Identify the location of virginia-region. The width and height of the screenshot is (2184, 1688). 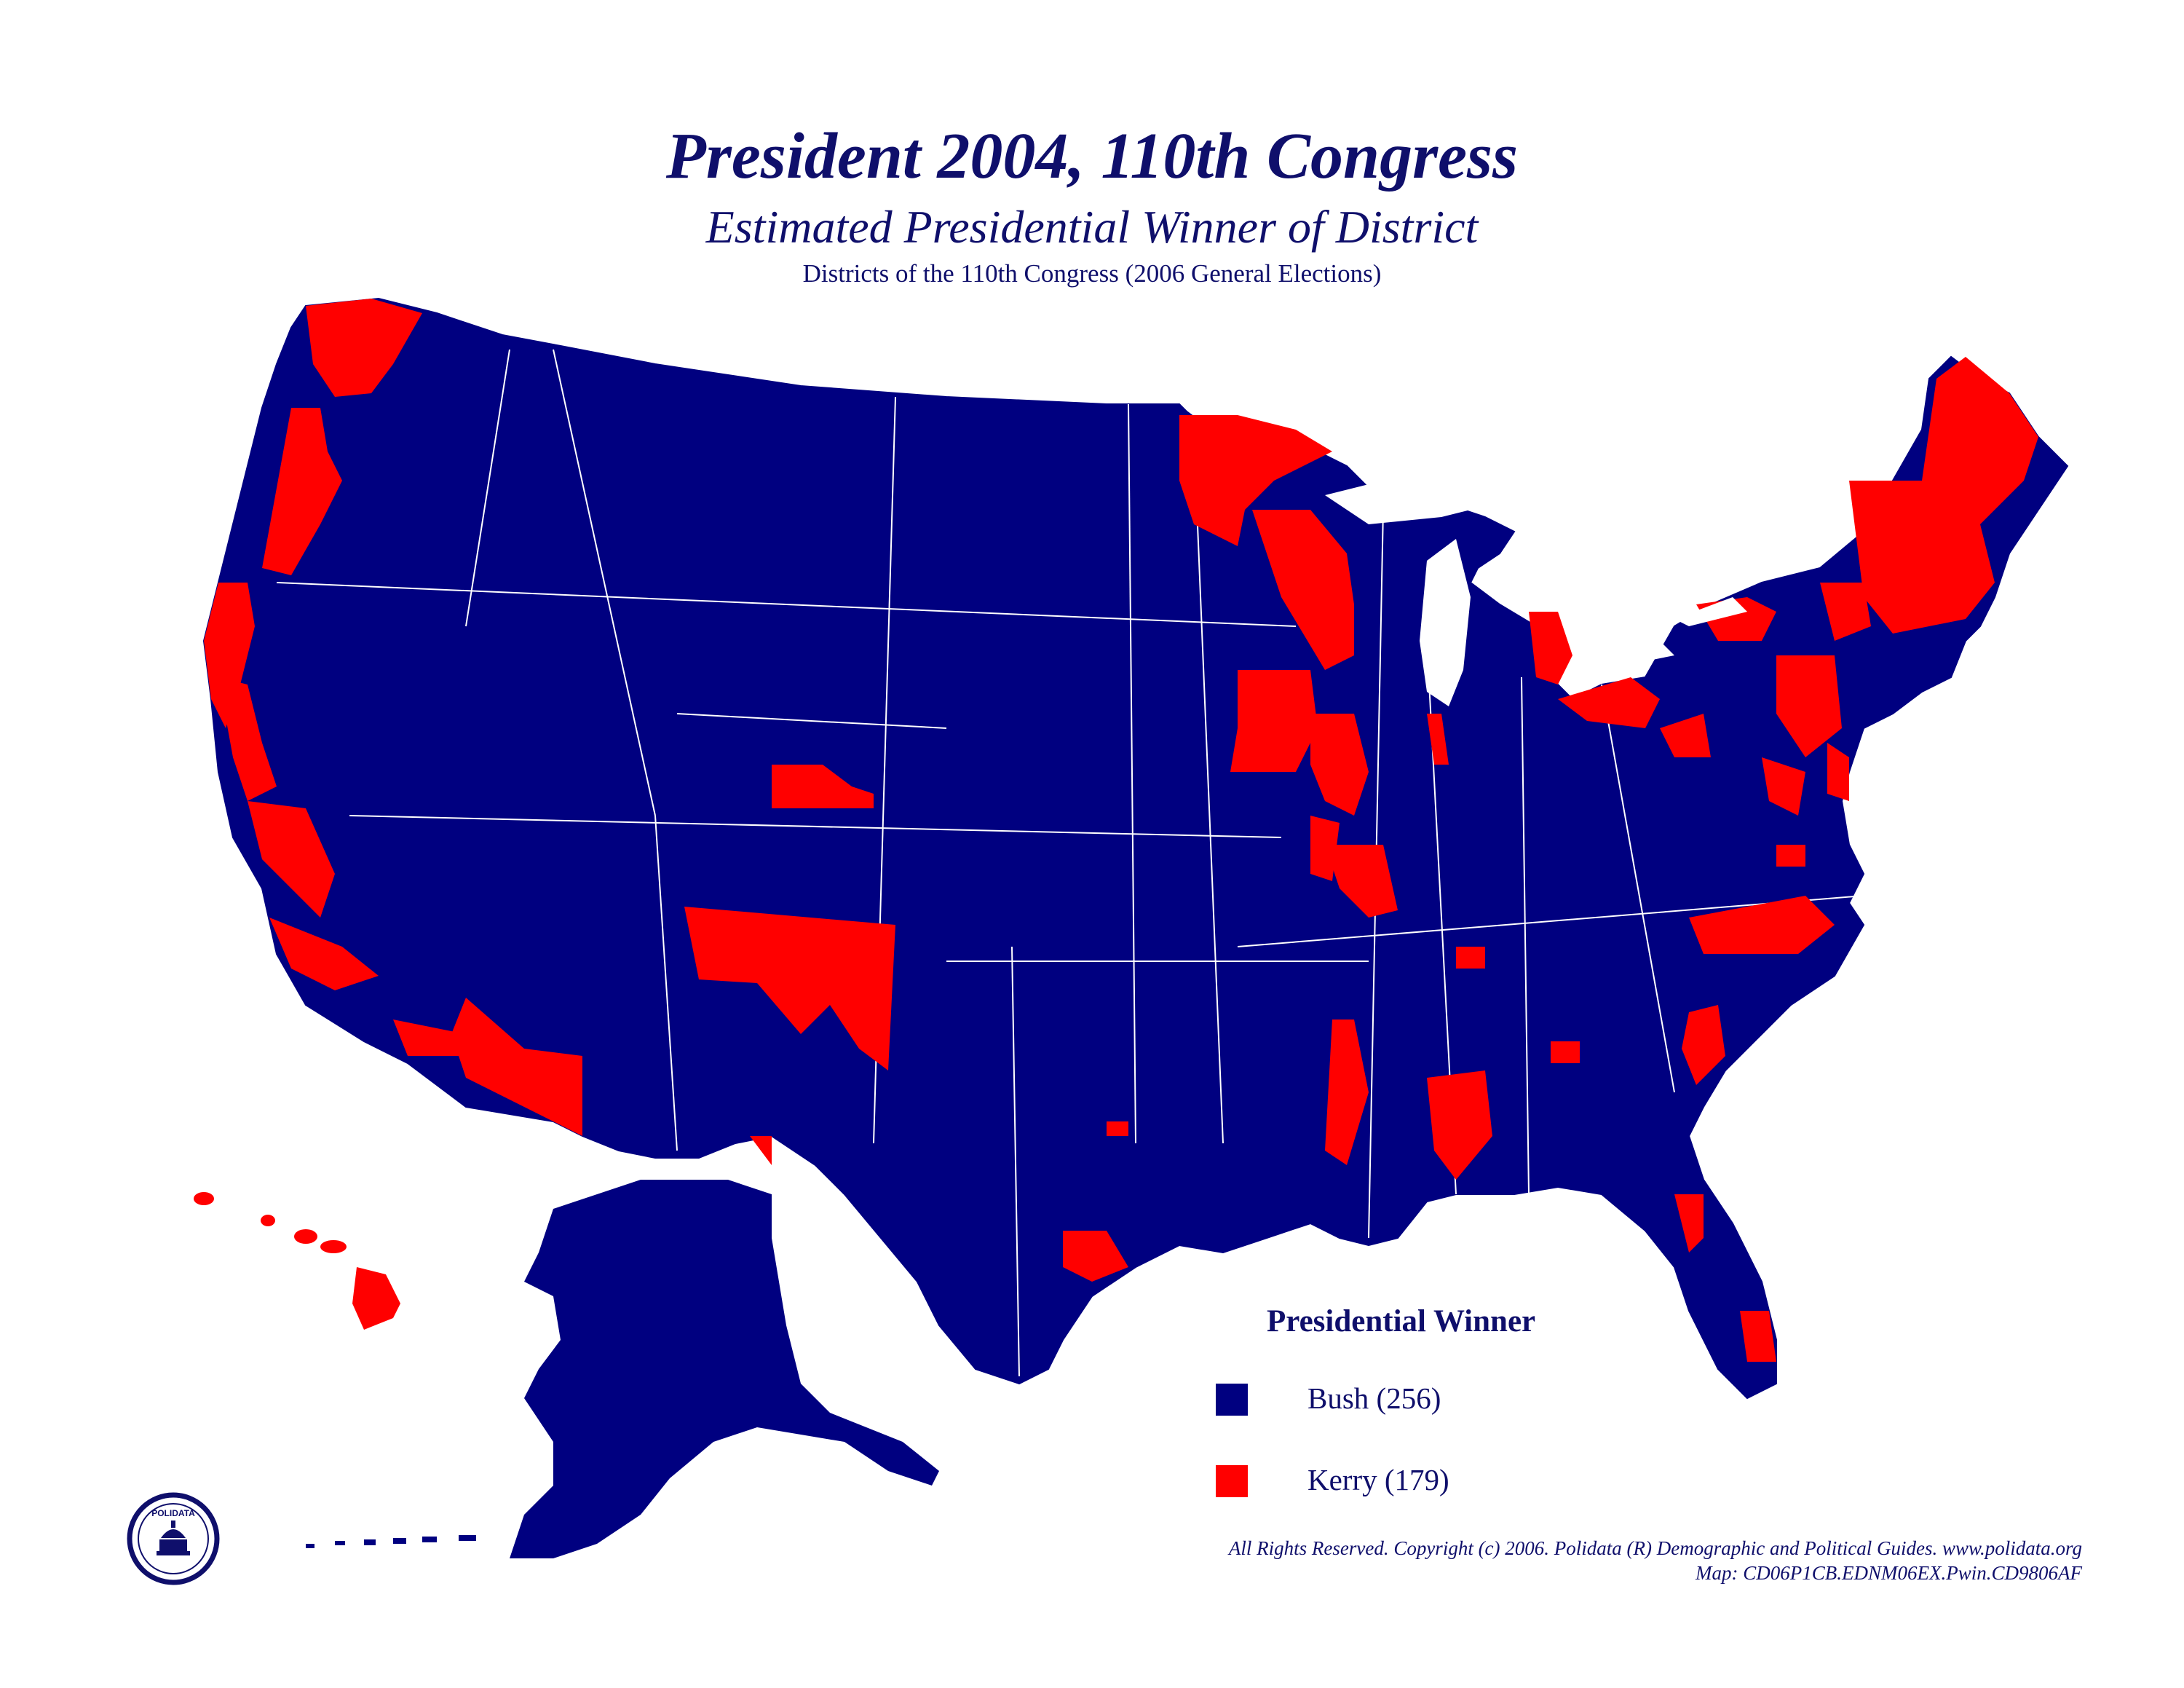
(1790, 856).